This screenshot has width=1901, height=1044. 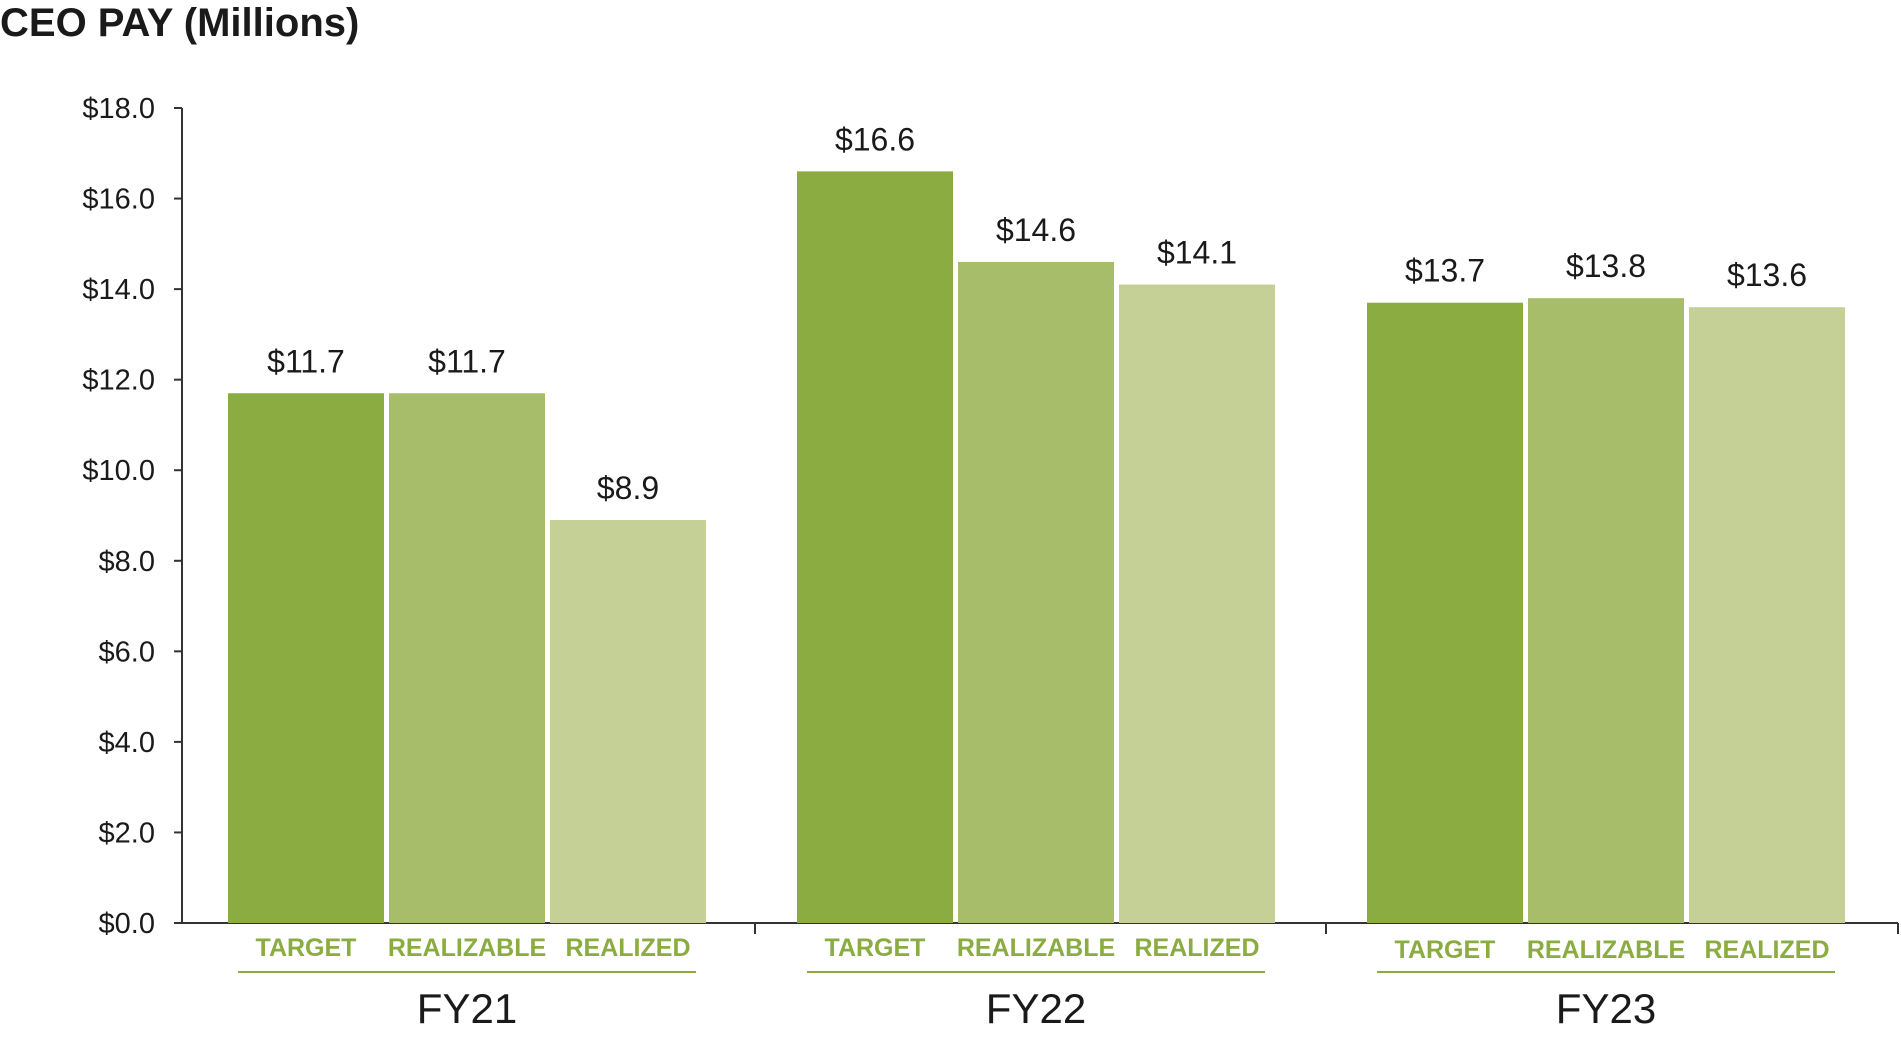 I want to click on data-label: $14.1, so click(x=1197, y=253).